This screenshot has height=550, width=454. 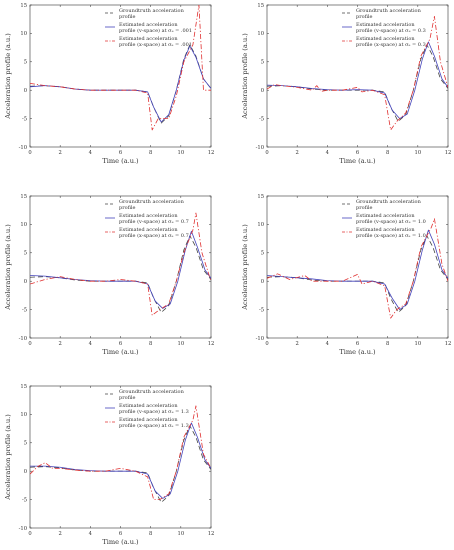 What do you see at coordinates (154, 425) in the screenshot?
I see `legend-label: profile (x-space) at σₑ = 1.3` at bounding box center [154, 425].